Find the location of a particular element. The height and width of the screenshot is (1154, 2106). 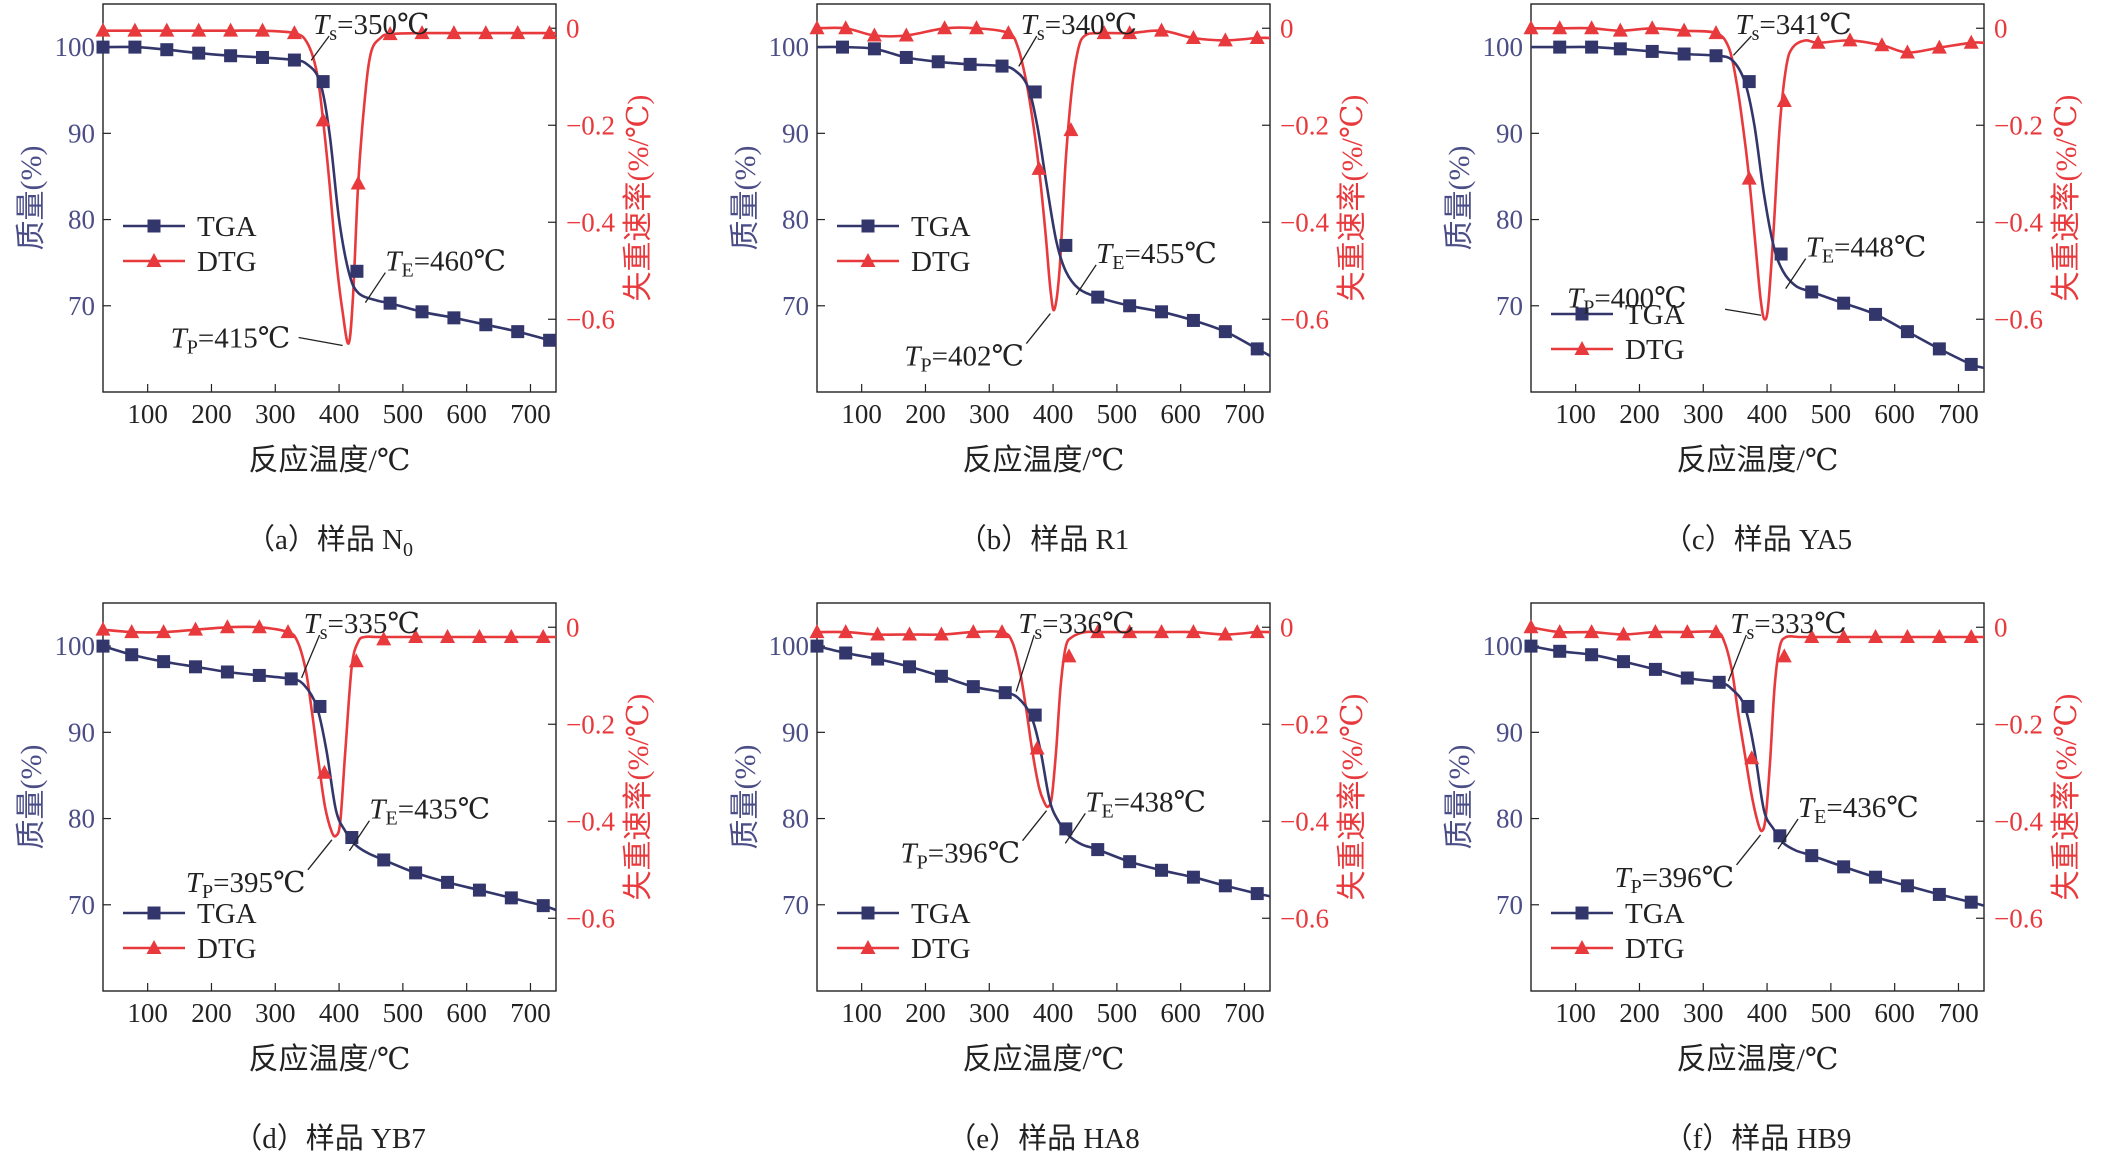

dtg-series-line is located at coordinates (1758, 173).